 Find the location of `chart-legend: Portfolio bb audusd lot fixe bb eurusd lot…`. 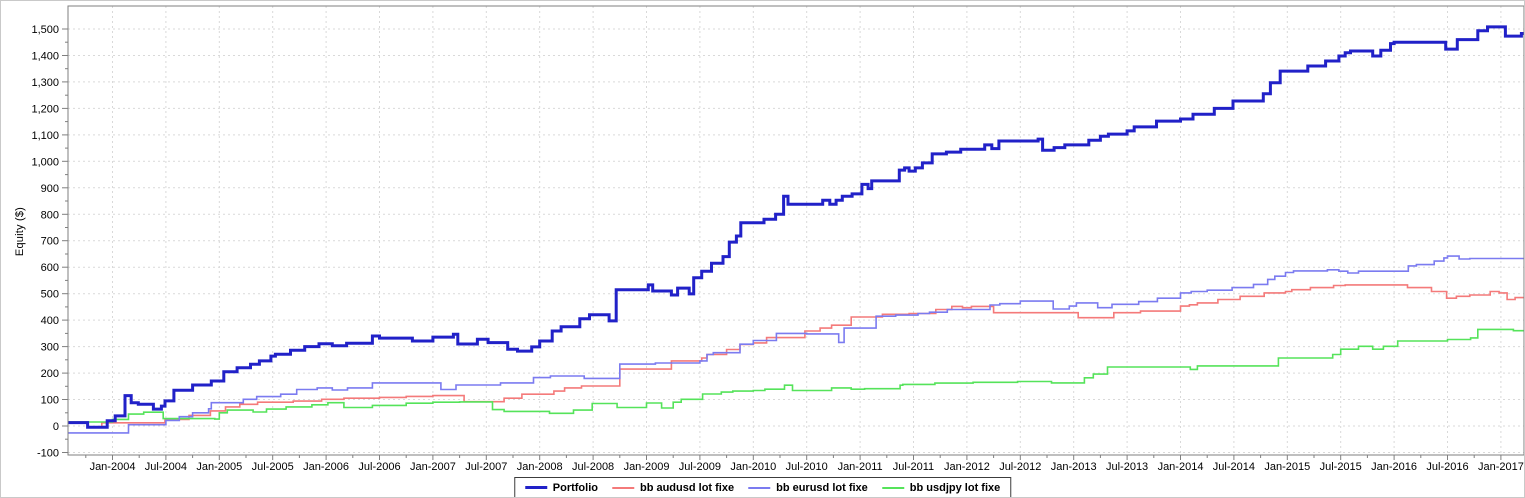

chart-legend: Portfolio bb audusd lot fixe bb eurusd lot… is located at coordinates (762, 487).